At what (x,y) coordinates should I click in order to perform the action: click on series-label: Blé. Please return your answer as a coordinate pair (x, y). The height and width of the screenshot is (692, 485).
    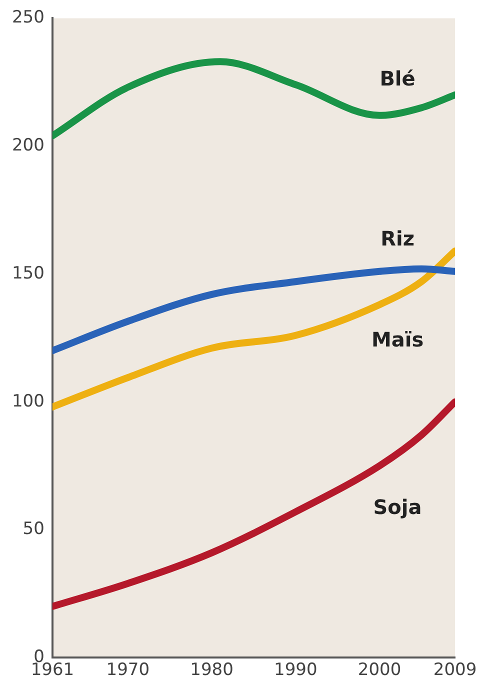
    Looking at the image, I should click on (398, 78).